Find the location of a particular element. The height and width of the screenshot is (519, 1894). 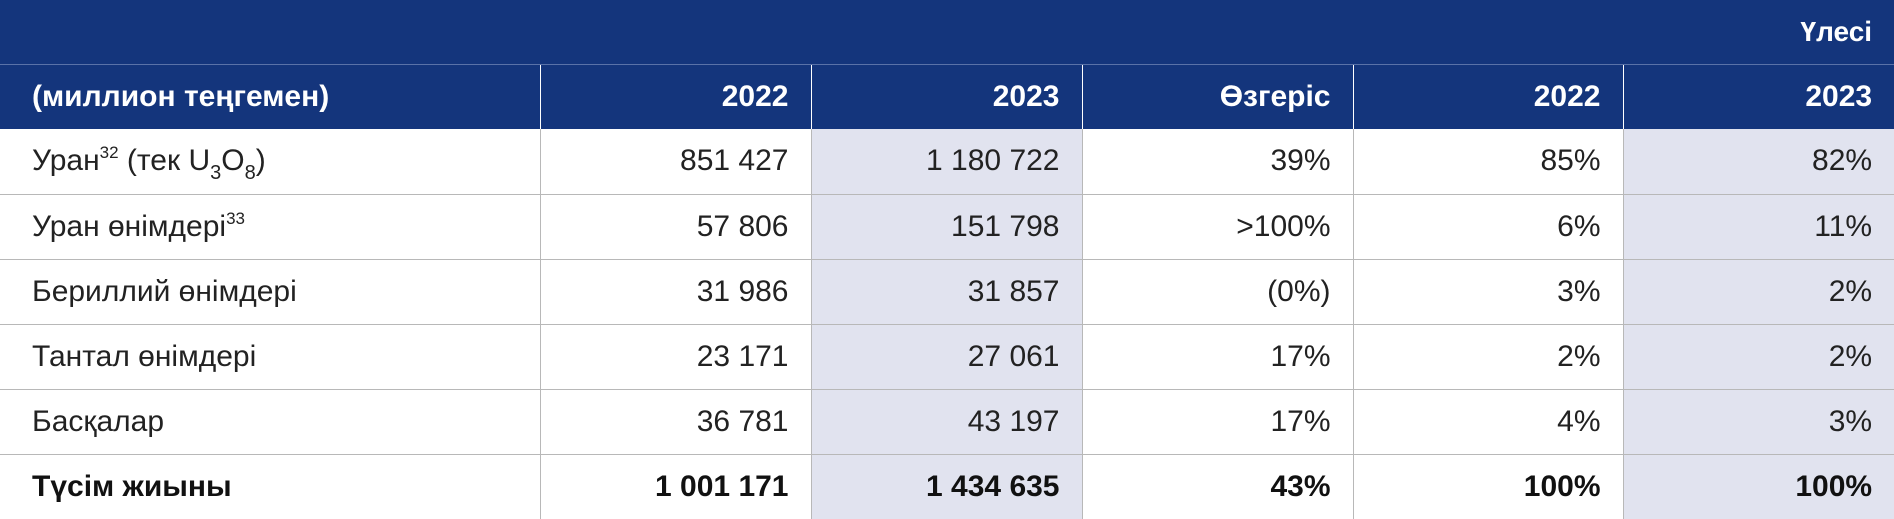

value-2022: 36 781 is located at coordinates (675, 421).